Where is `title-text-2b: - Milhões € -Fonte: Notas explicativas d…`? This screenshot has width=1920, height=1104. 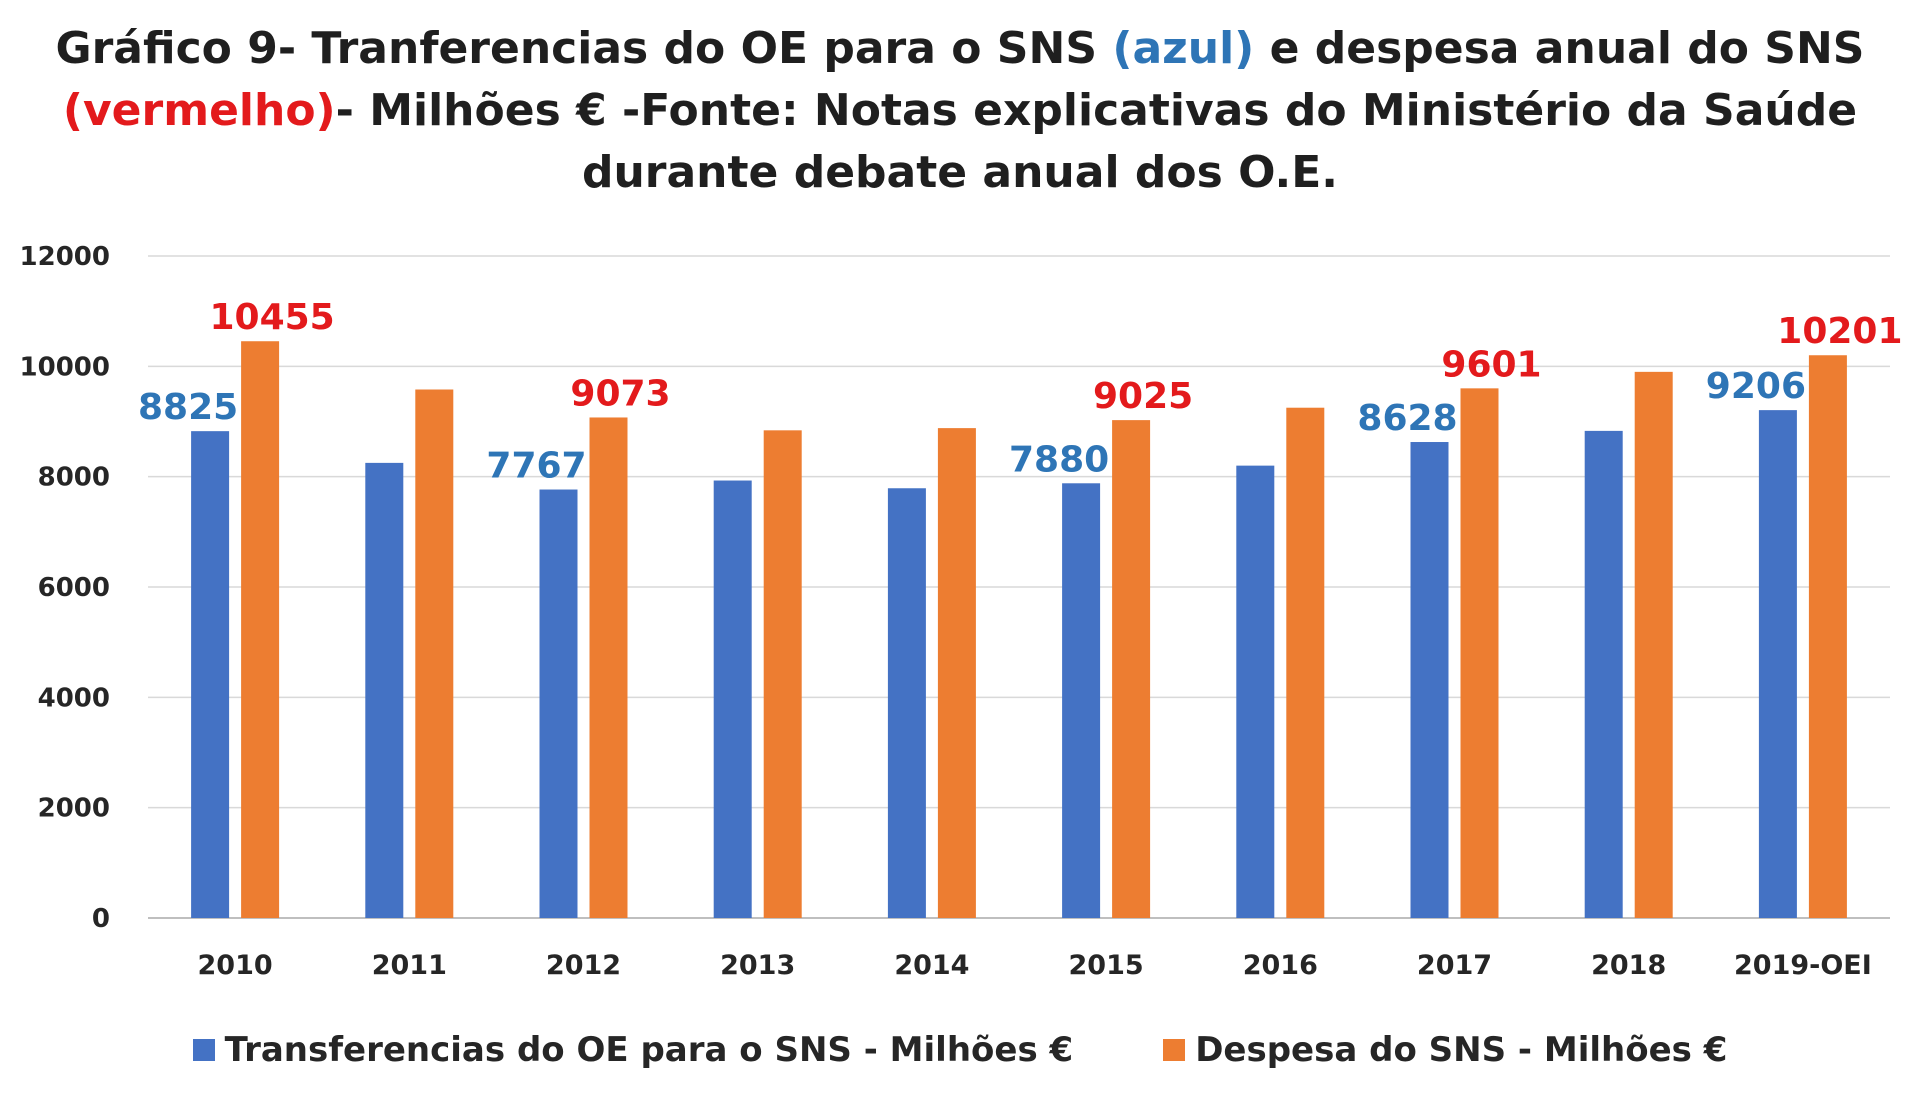 title-text-2b: - Milhões € -Fonte: Notas explicativas d… is located at coordinates (1096, 110).